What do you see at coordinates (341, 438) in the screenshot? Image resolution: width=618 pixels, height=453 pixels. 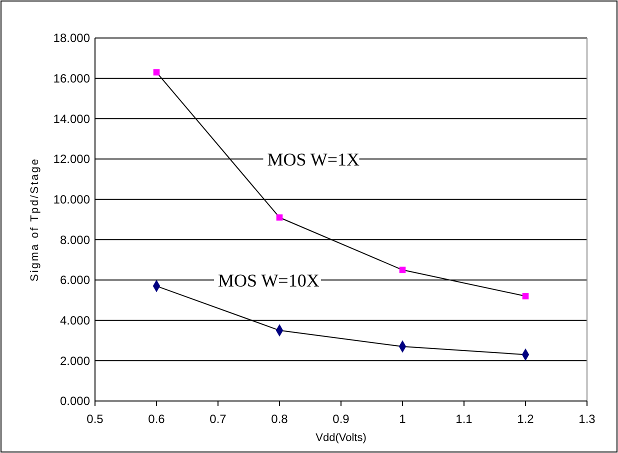 I see `x-axis-title: Vdd(Volts)` at bounding box center [341, 438].